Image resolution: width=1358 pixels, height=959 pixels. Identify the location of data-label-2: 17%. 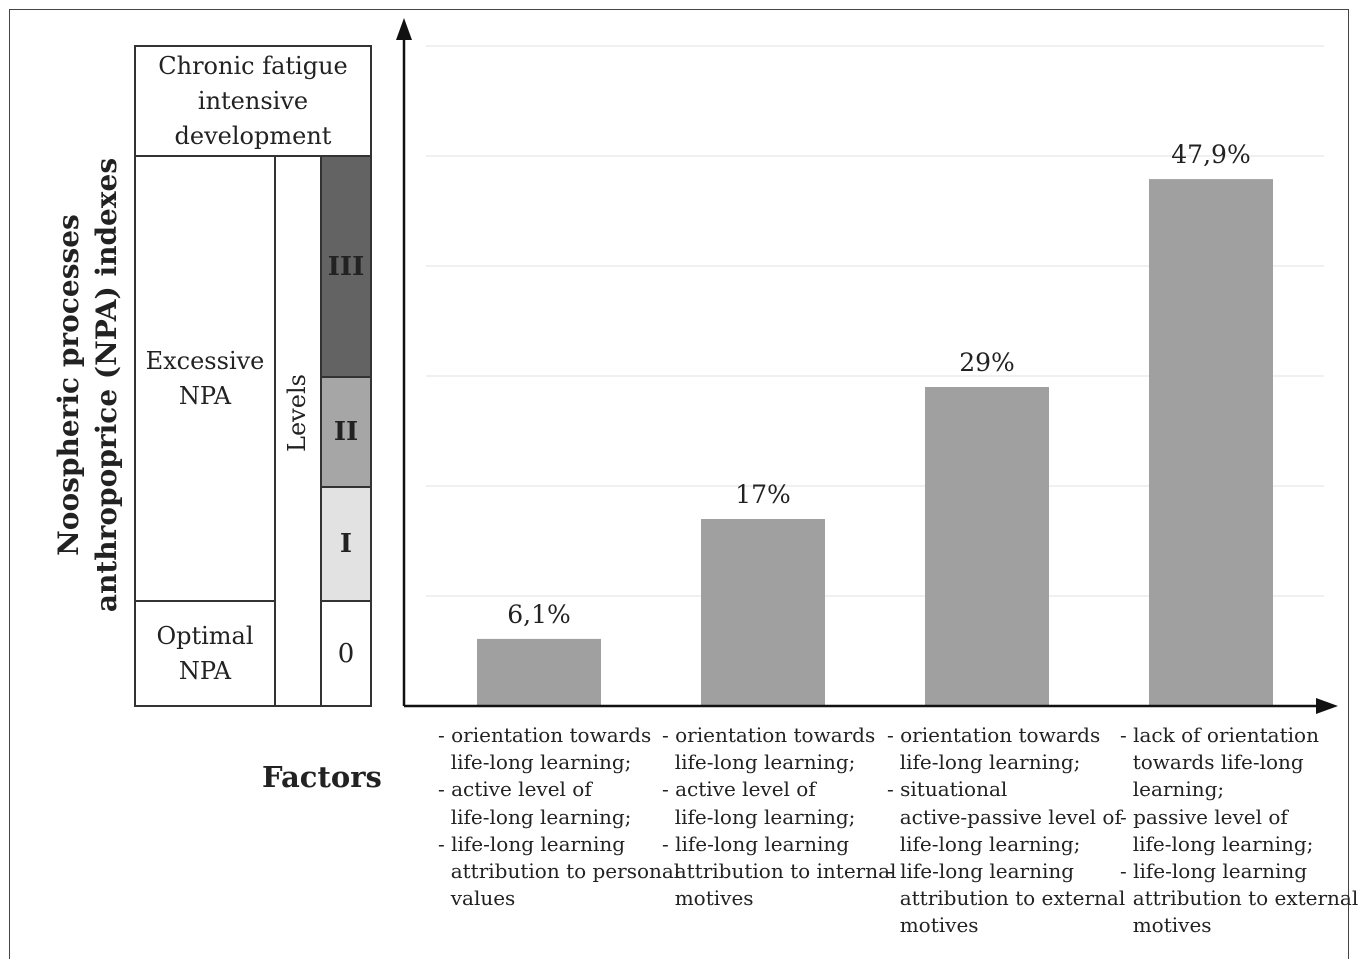
(763, 494).